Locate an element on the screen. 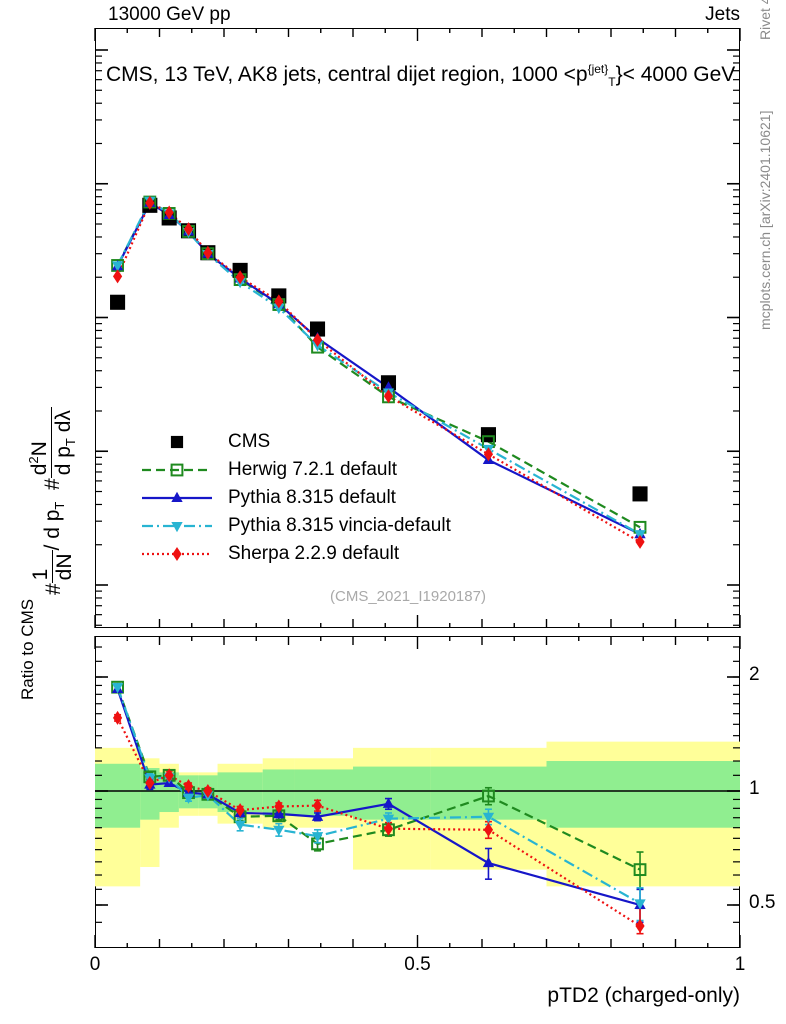  ratio-ytick-label-right: 0.5 is located at coordinates (762, 902).